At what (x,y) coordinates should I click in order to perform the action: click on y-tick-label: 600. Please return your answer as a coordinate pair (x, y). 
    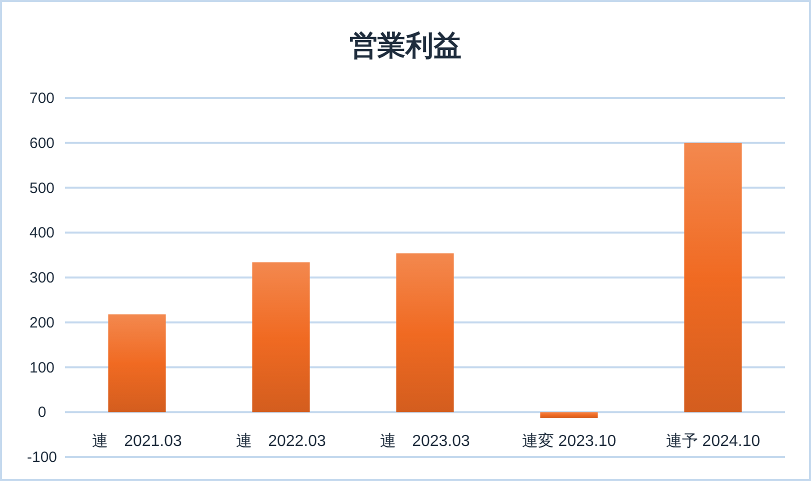
    Looking at the image, I should click on (42, 143).